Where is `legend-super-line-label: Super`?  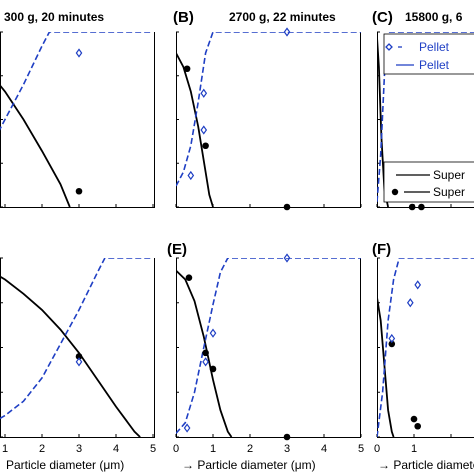 legend-super-line-label: Super is located at coordinates (449, 175).